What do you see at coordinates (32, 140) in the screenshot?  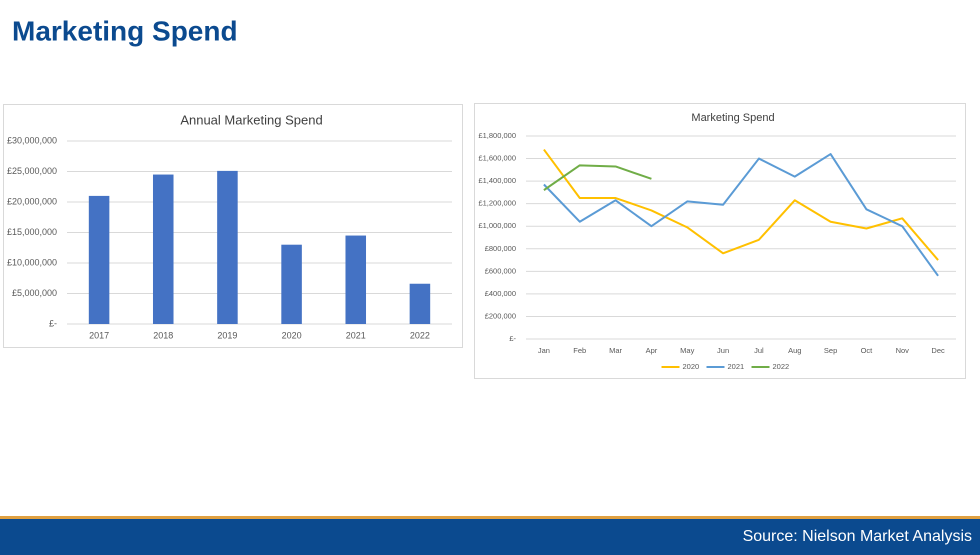 I see `y-tick-label: £30,000,000` at bounding box center [32, 140].